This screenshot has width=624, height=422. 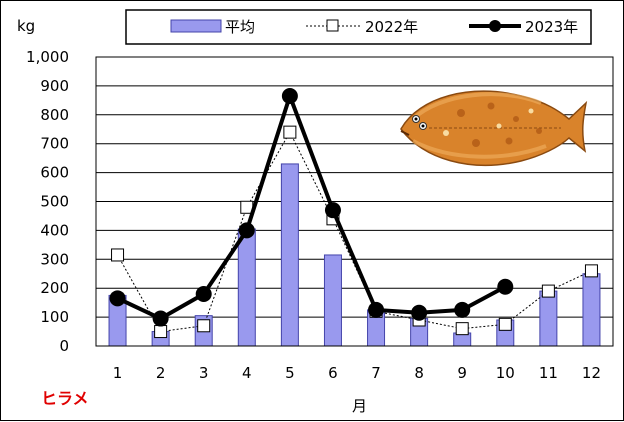 I want to click on flounder-fish-icon, so click(x=494, y=128).